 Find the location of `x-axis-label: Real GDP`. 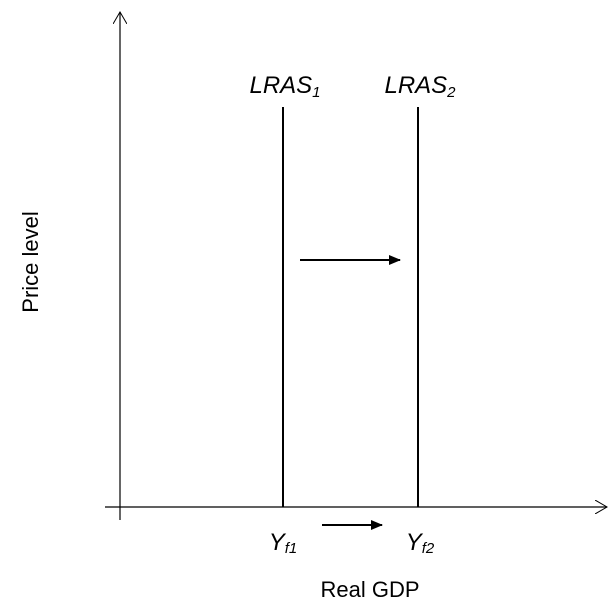

x-axis-label: Real GDP is located at coordinates (369, 589).